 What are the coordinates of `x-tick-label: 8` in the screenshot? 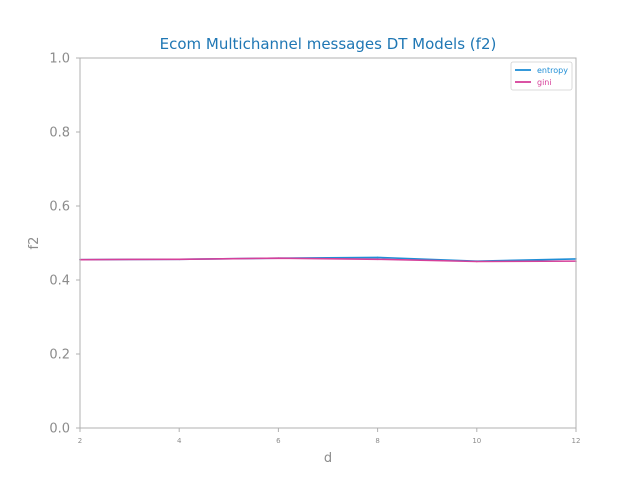 It's located at (377, 441).